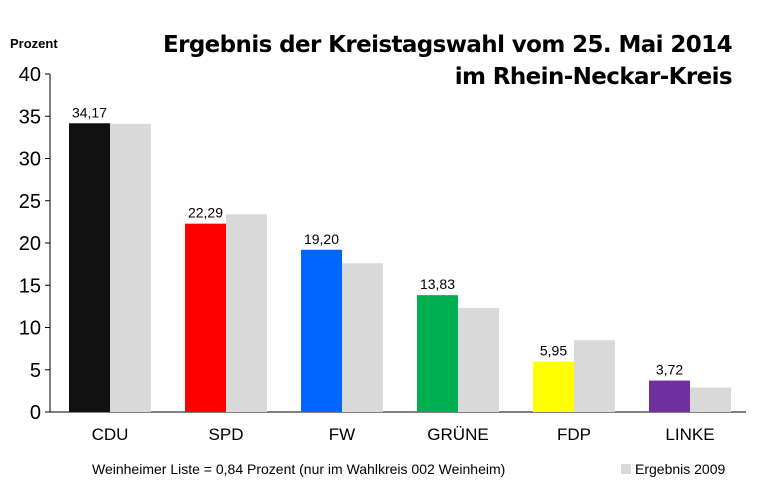  Describe the element at coordinates (34, 43) in the screenshot. I see `y-axis-unit-label: Prozent` at that location.